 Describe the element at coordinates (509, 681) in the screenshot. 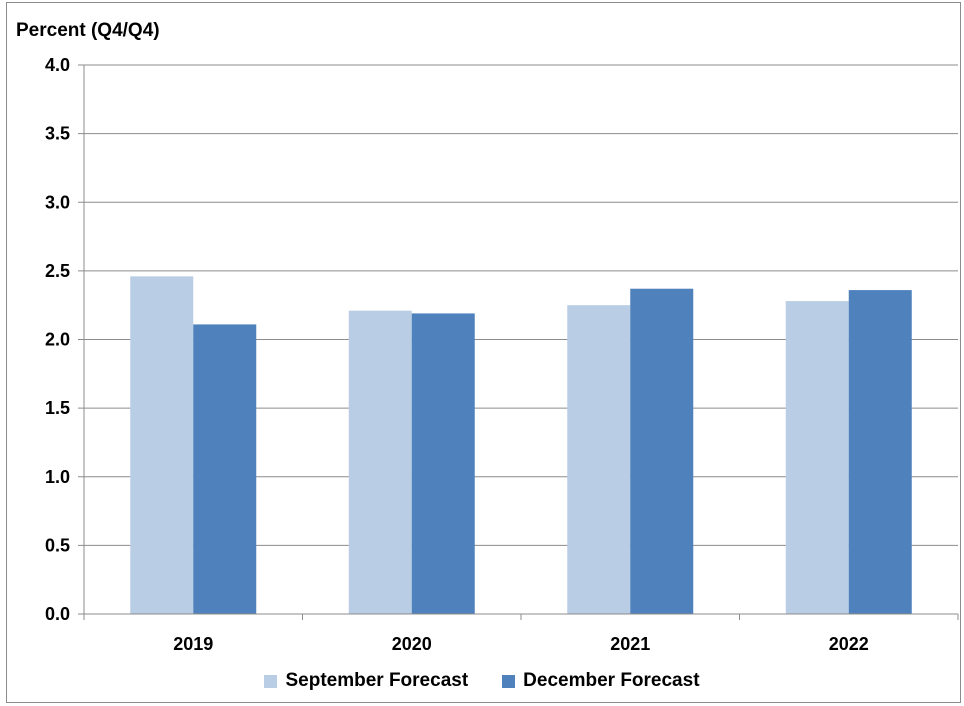

I see `legend-swatch-december` at that location.